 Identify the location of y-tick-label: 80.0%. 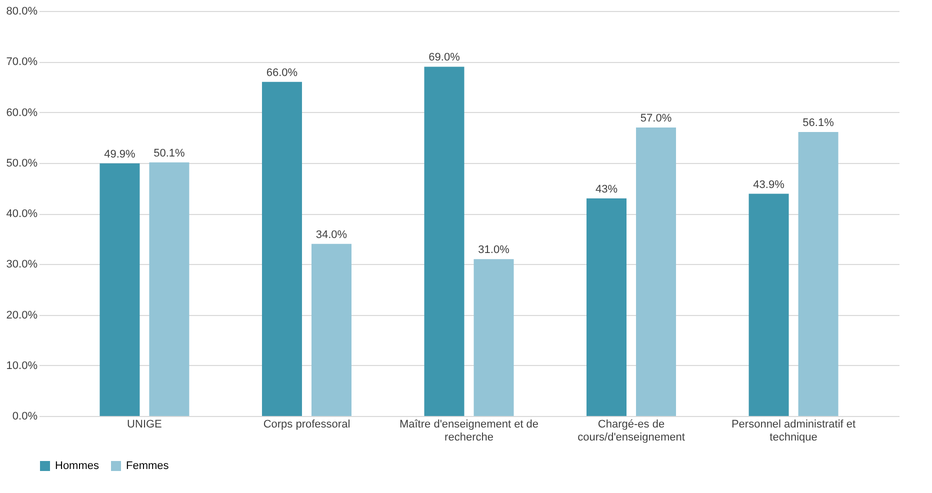
(22, 12).